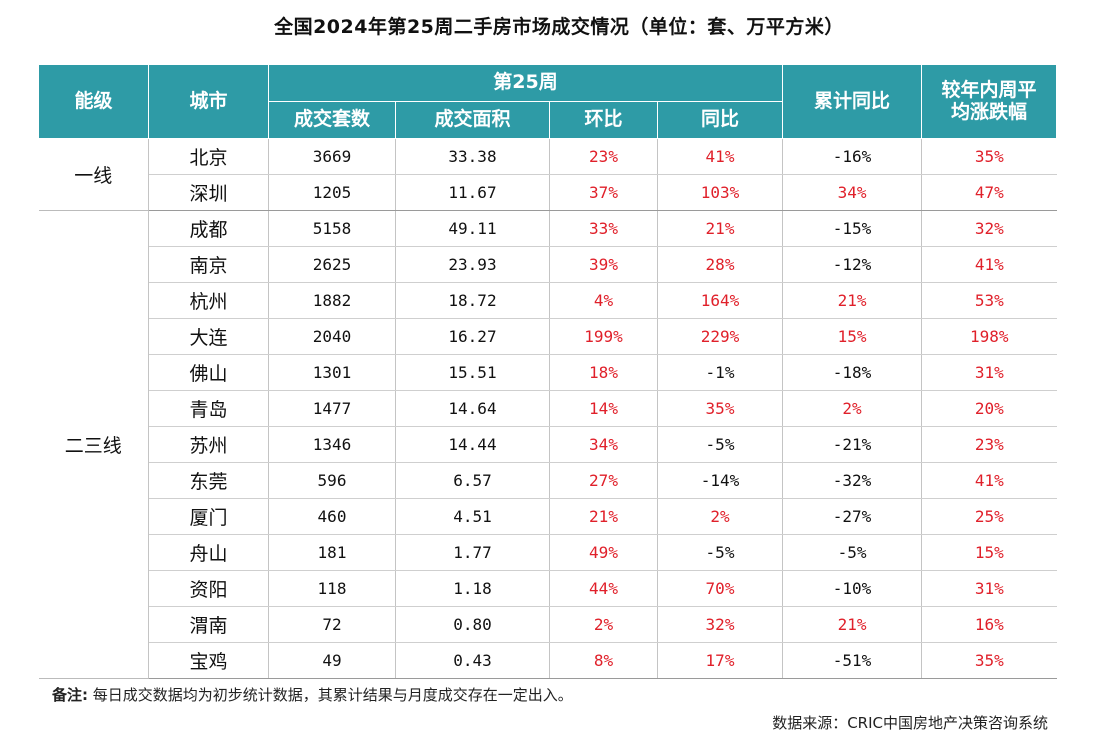 Image resolution: width=1118 pixels, height=746 pixels. What do you see at coordinates (989, 156) in the screenshot?
I see `cell-avg-change: 35%` at bounding box center [989, 156].